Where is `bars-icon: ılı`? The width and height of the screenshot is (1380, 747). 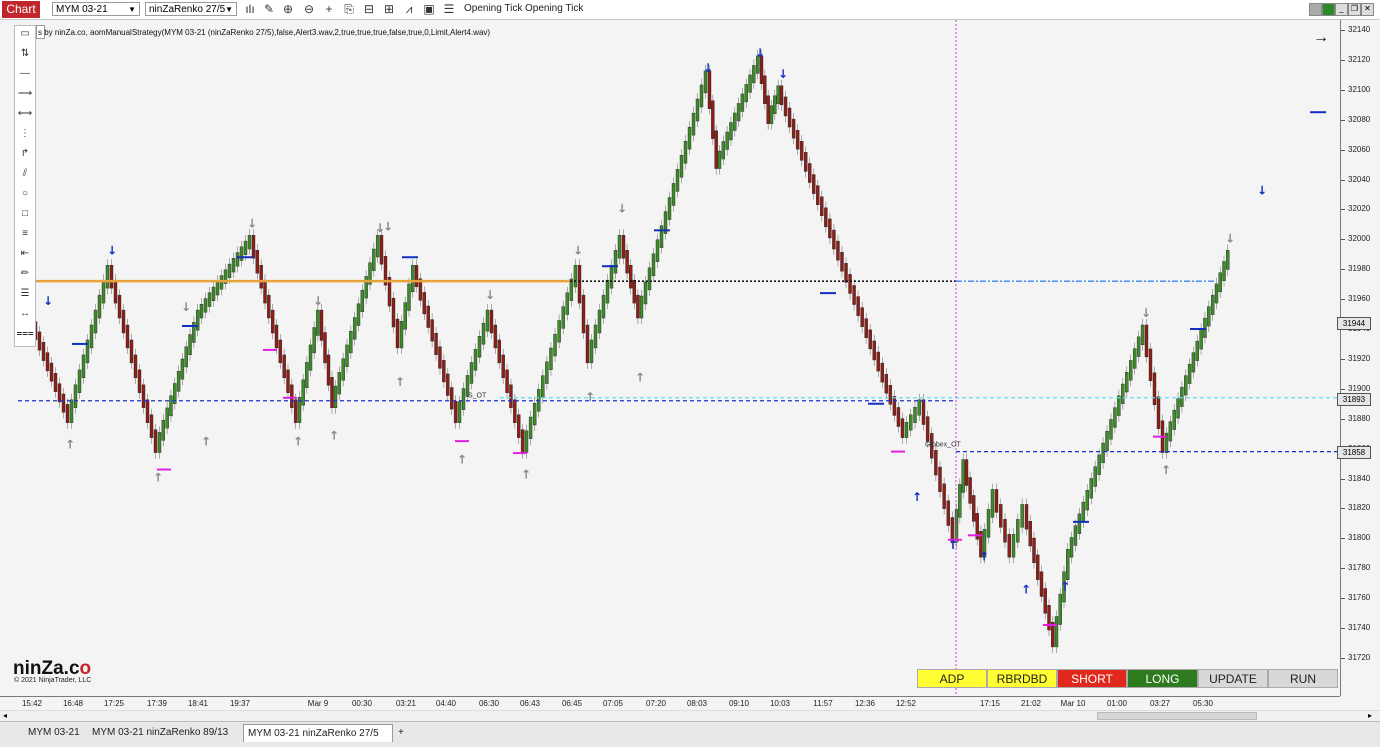 bars-icon: ılı is located at coordinates (250, 9).